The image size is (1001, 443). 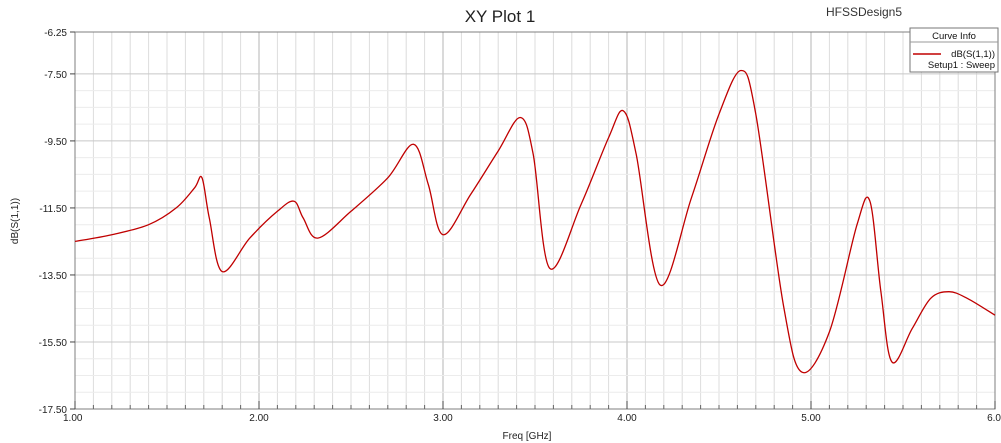 What do you see at coordinates (53, 276) in the screenshot?
I see `y-tick-label: -13.50` at bounding box center [53, 276].